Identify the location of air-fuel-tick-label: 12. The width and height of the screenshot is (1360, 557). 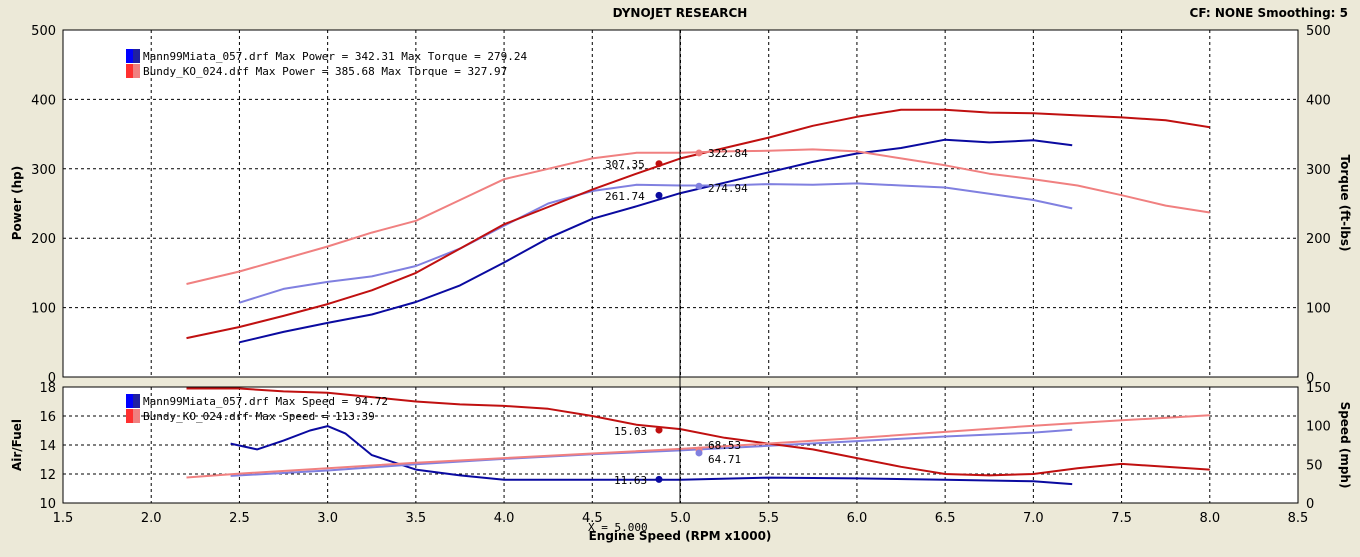
(47, 475).